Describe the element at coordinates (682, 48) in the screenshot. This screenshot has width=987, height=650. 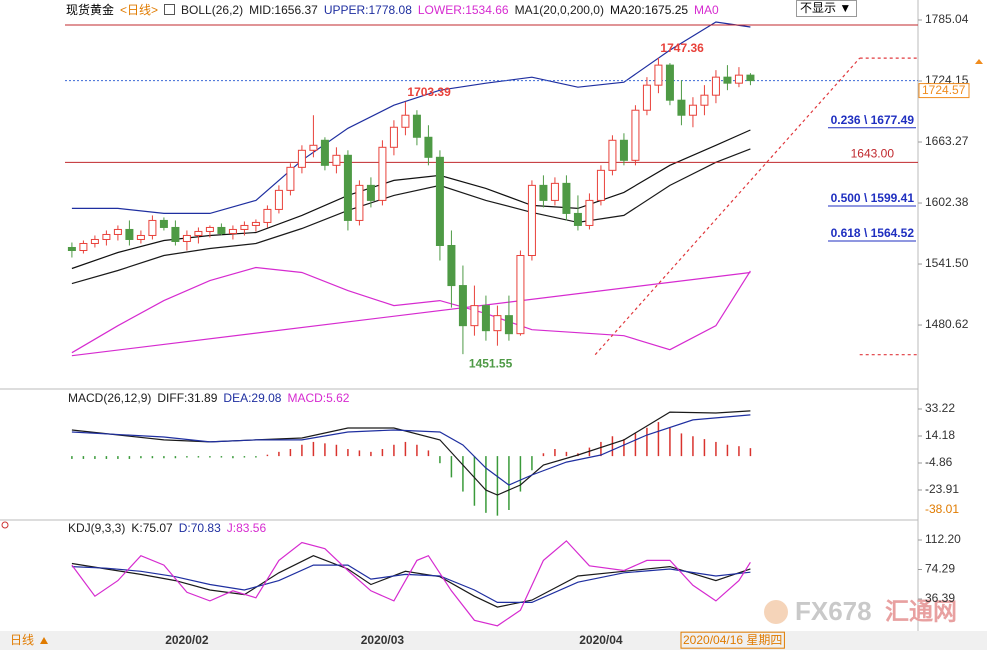
I see `peak-label: 1747.36` at that location.